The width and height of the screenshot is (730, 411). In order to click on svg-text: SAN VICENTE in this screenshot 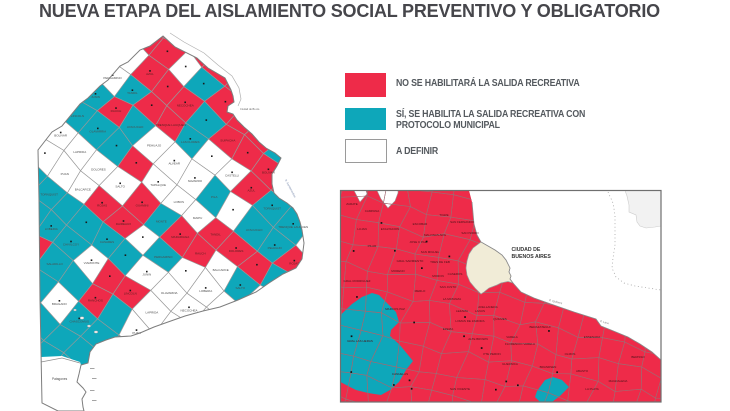, I will do `click(460, 389)`.